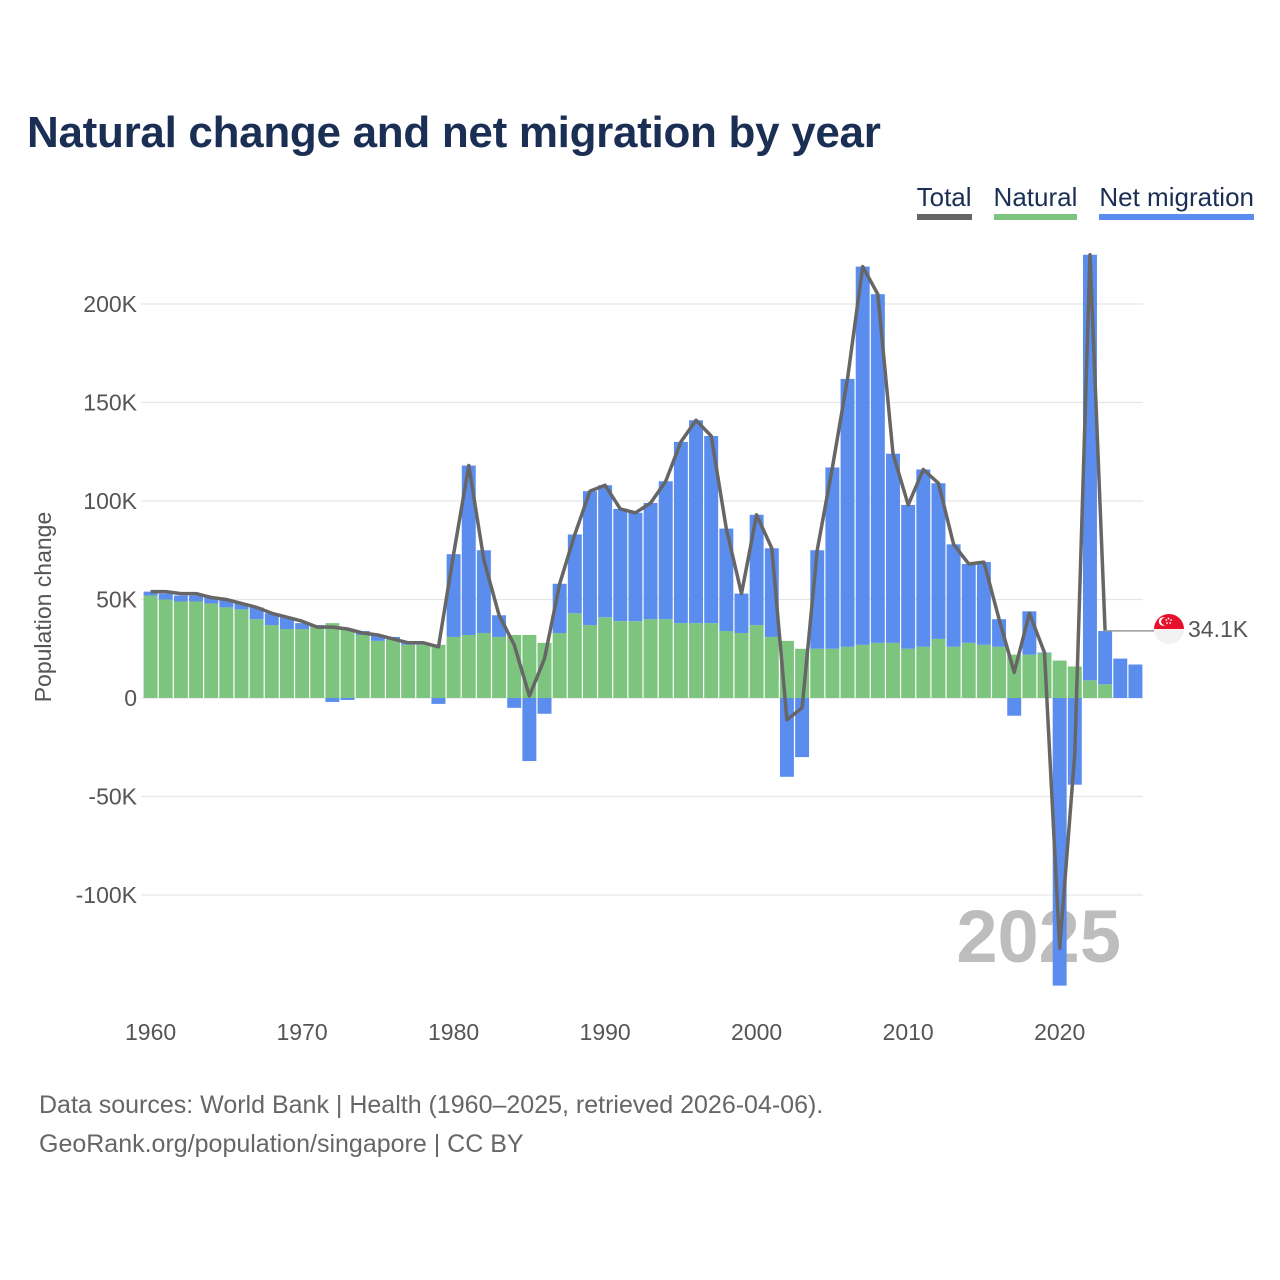  Describe the element at coordinates (1218, 629) in the screenshot. I see `end-value-label: 34.1K` at that location.